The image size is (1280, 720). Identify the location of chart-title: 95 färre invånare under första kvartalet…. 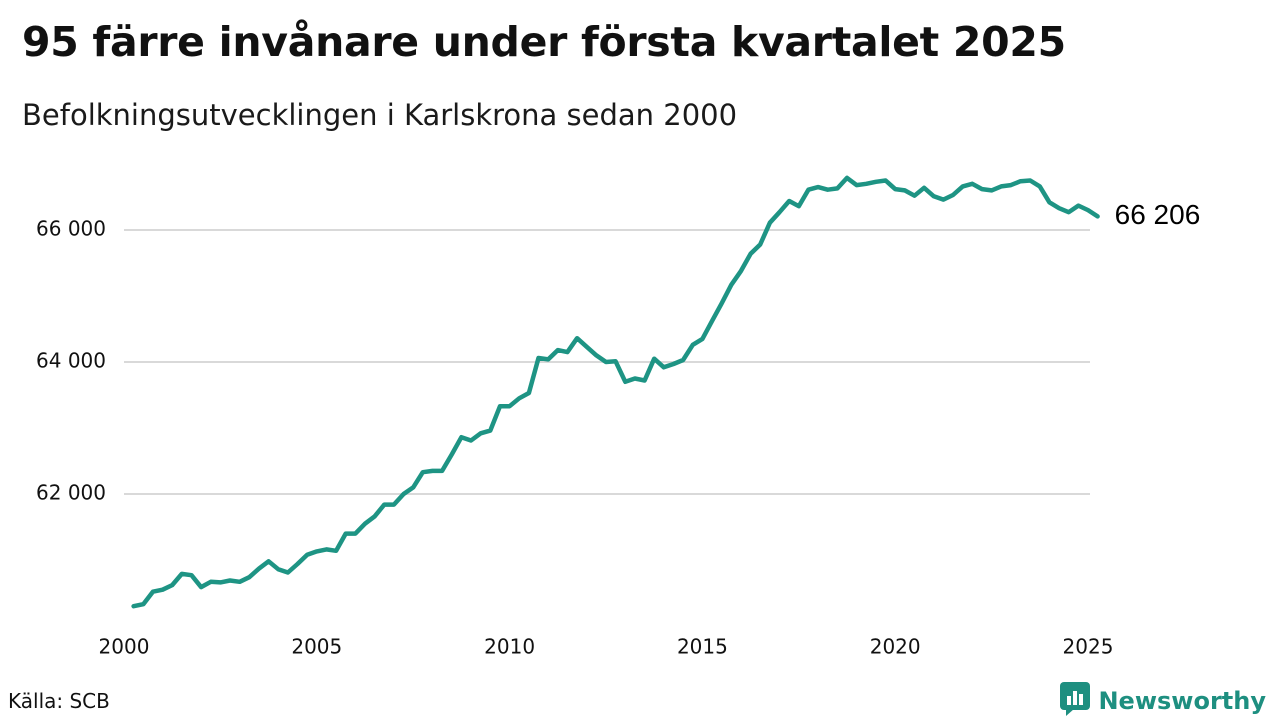
(544, 42).